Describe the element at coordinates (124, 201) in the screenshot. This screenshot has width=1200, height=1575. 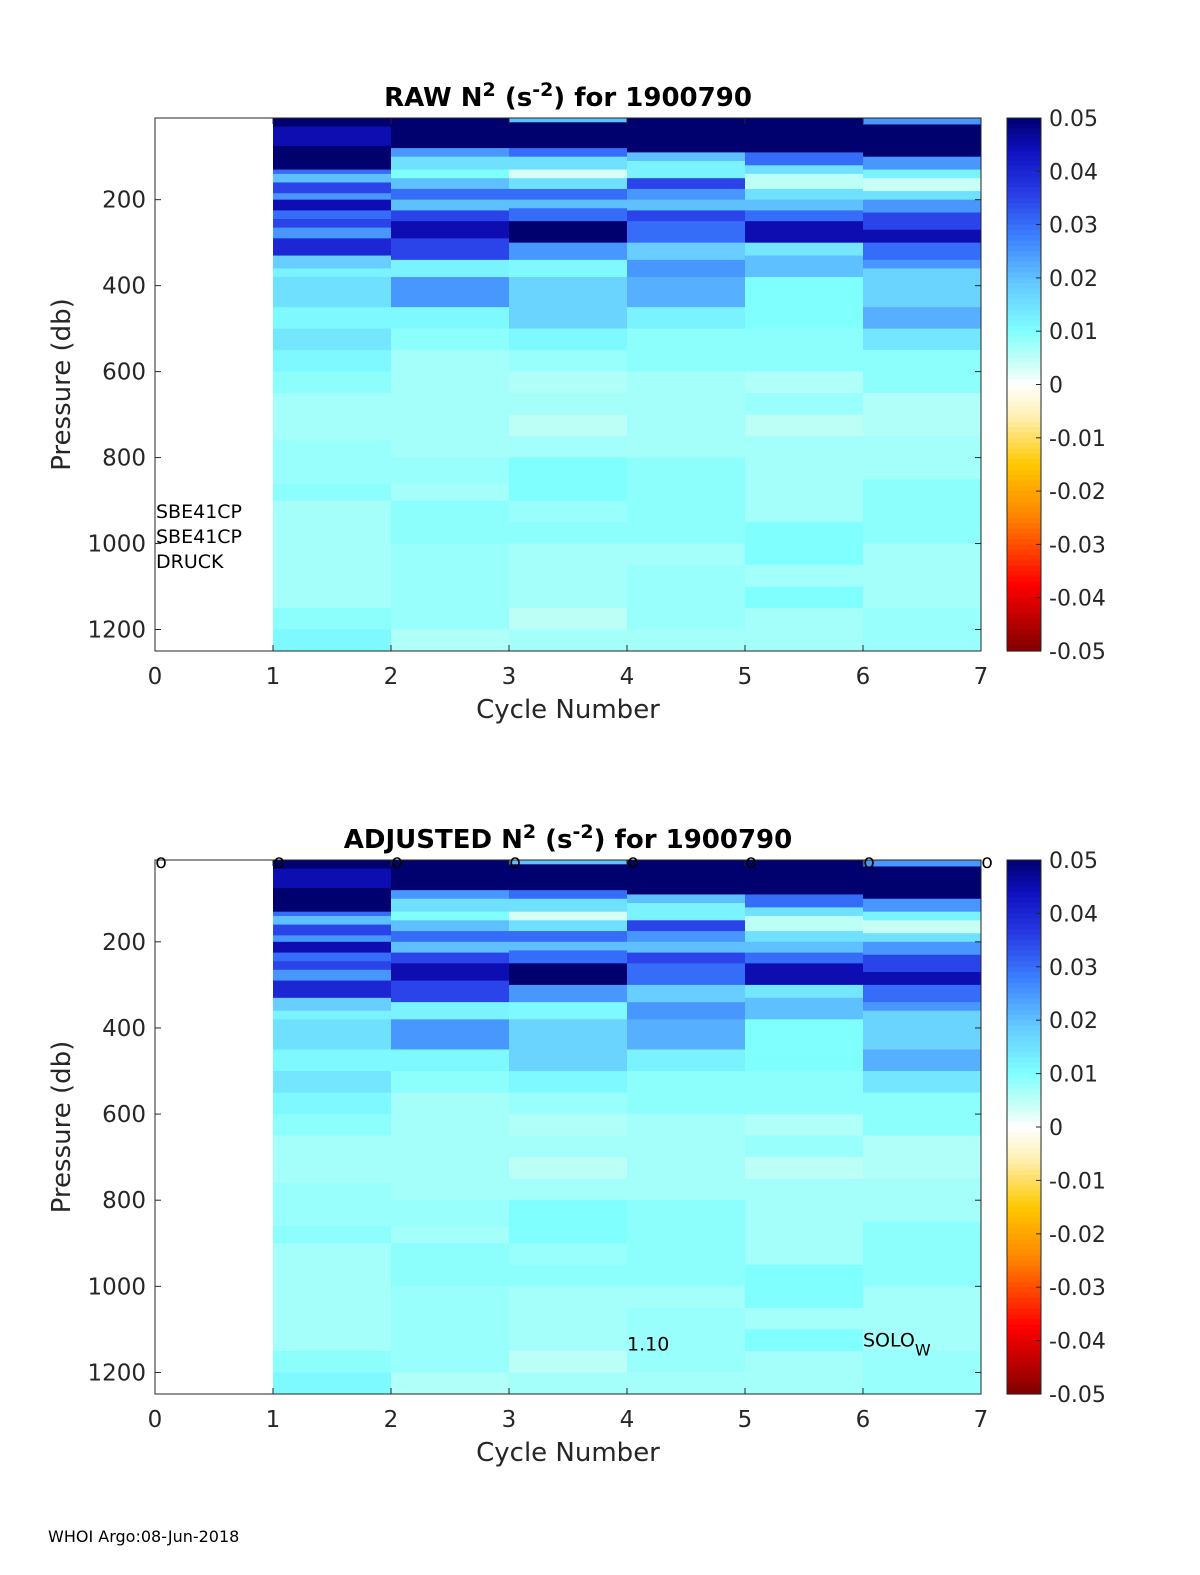
I see `y-tick-label: 200` at that location.